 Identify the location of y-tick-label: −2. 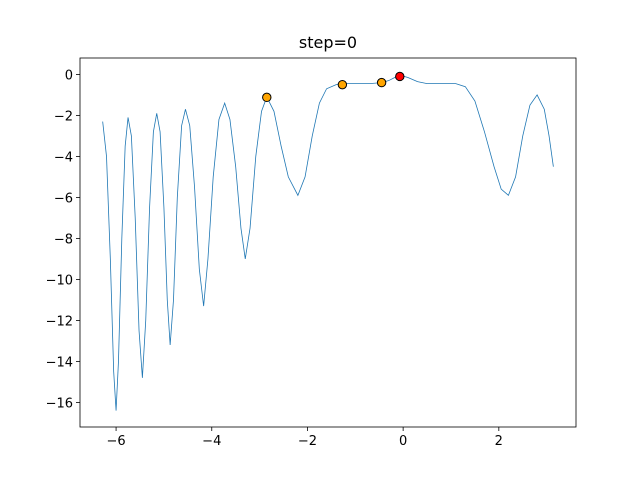
(63, 116).